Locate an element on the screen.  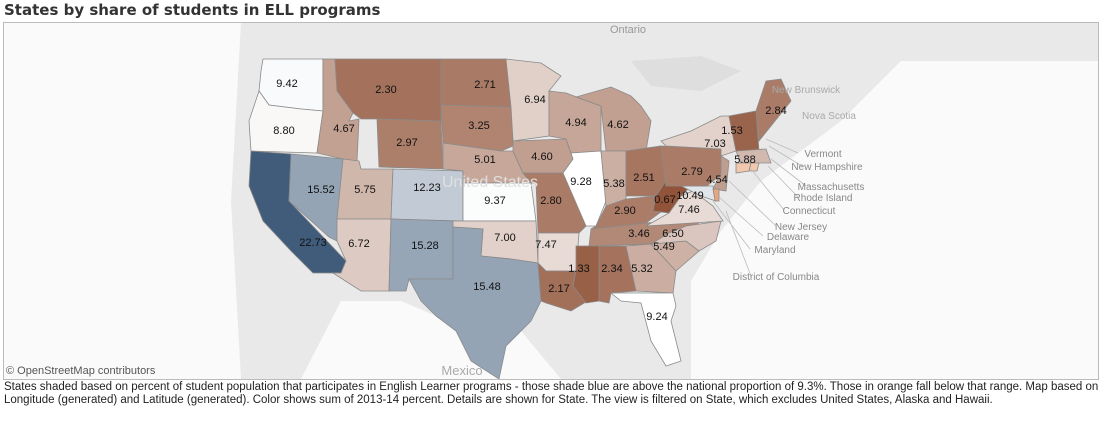
state-value-label: 4.60 is located at coordinates (541, 157).